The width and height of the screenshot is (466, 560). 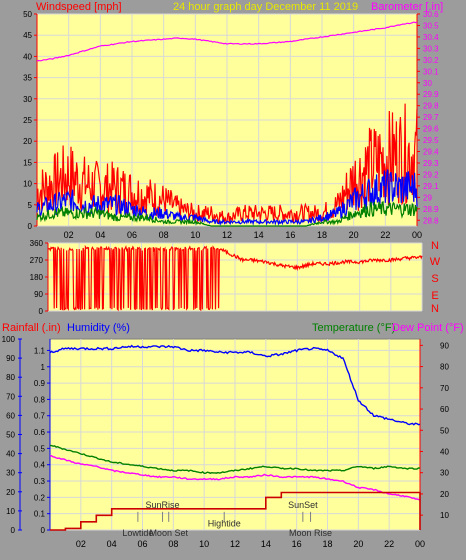 What do you see at coordinates (112, 544) in the screenshot?
I see `temp-hum-rain-time-tick: 04` at bounding box center [112, 544].